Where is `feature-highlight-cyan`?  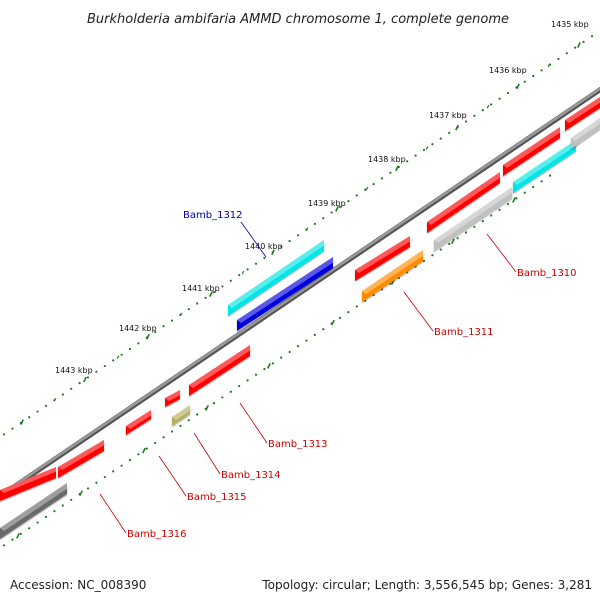
feature-highlight-cyan is located at coordinates (278, 278).